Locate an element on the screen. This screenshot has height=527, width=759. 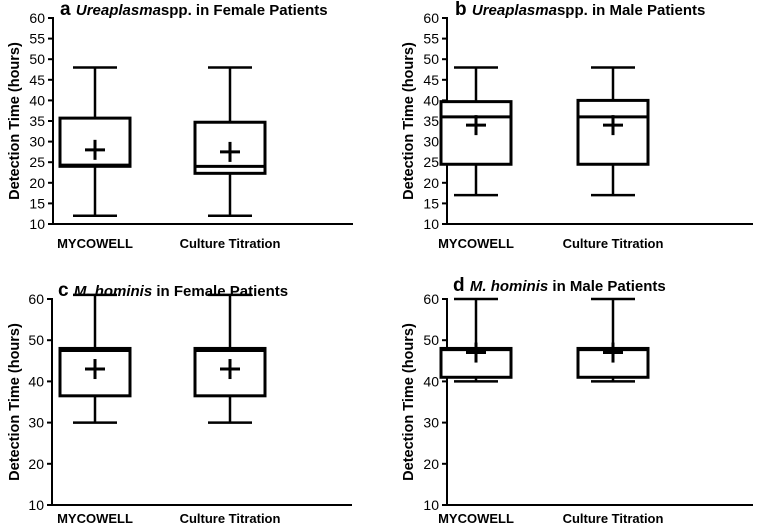
panel-title: c M. hominis in Female Patients is located at coordinates (173, 290).